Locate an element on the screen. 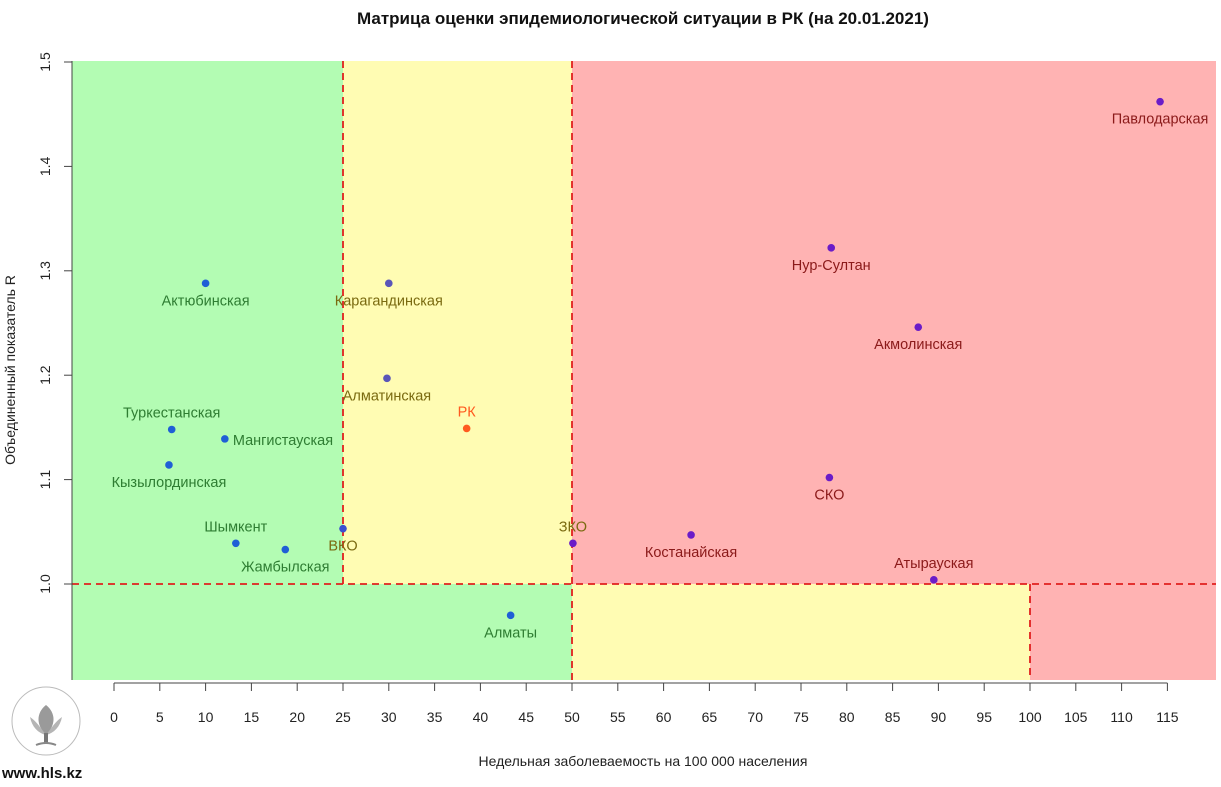  data-point: Павлодарская is located at coordinates (1160, 112).